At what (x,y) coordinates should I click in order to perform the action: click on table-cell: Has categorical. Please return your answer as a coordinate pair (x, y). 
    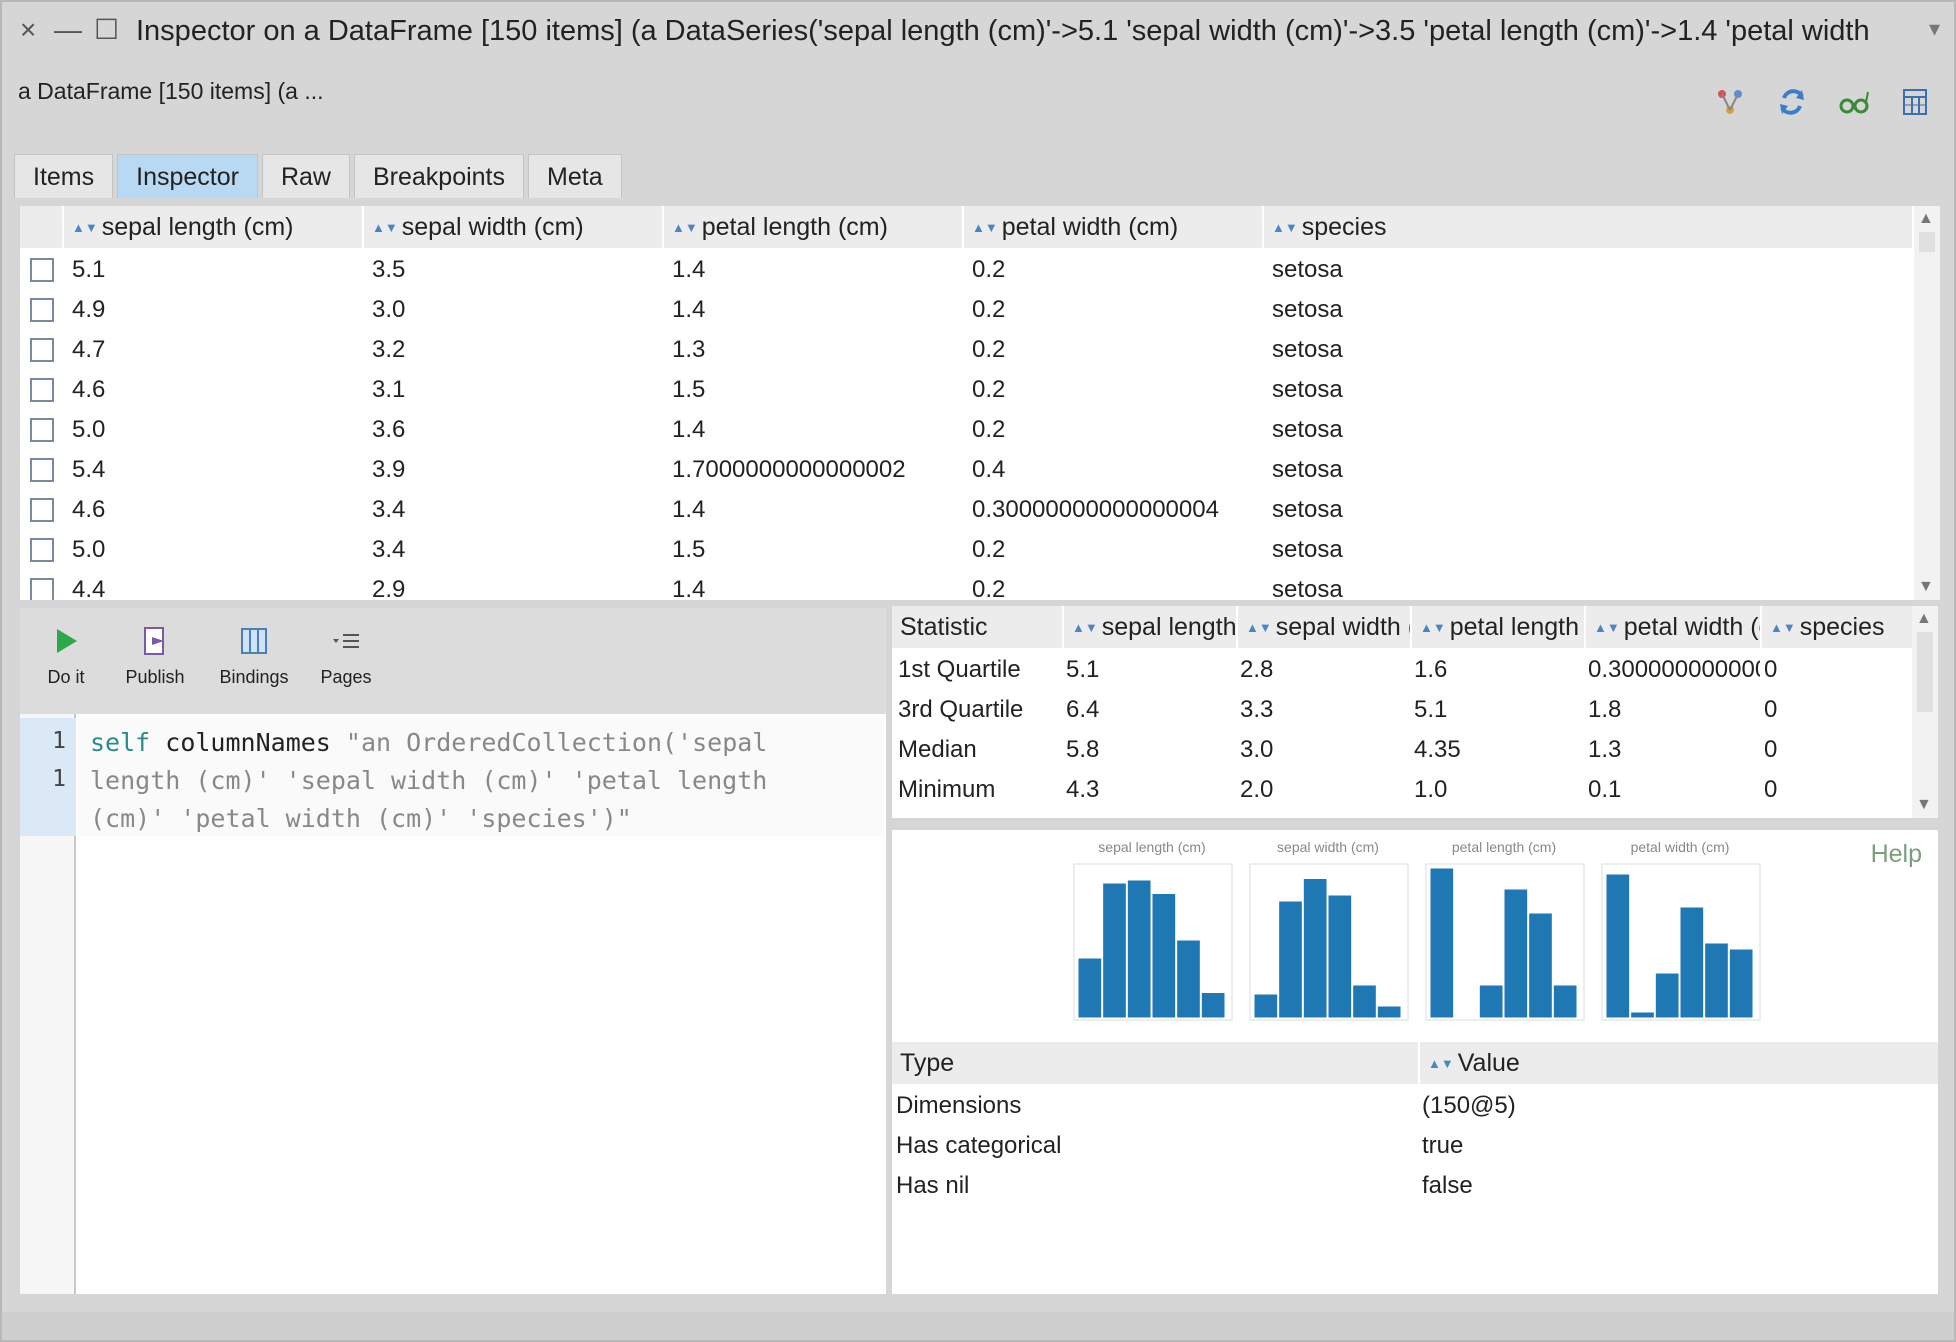
    Looking at the image, I should click on (979, 1145).